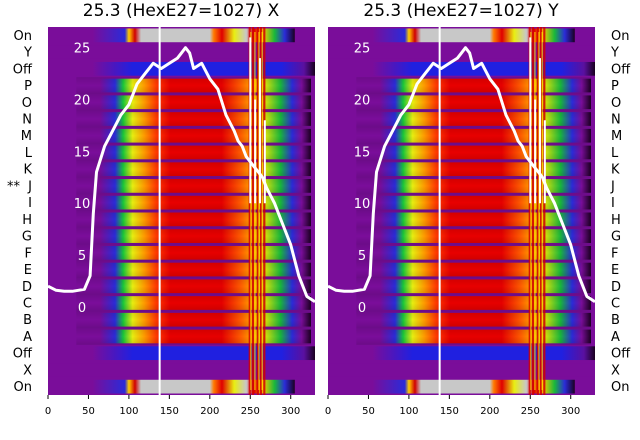 This screenshot has height=440, width=640. What do you see at coordinates (29, 186) in the screenshot?
I see `row-label: J` at bounding box center [29, 186].